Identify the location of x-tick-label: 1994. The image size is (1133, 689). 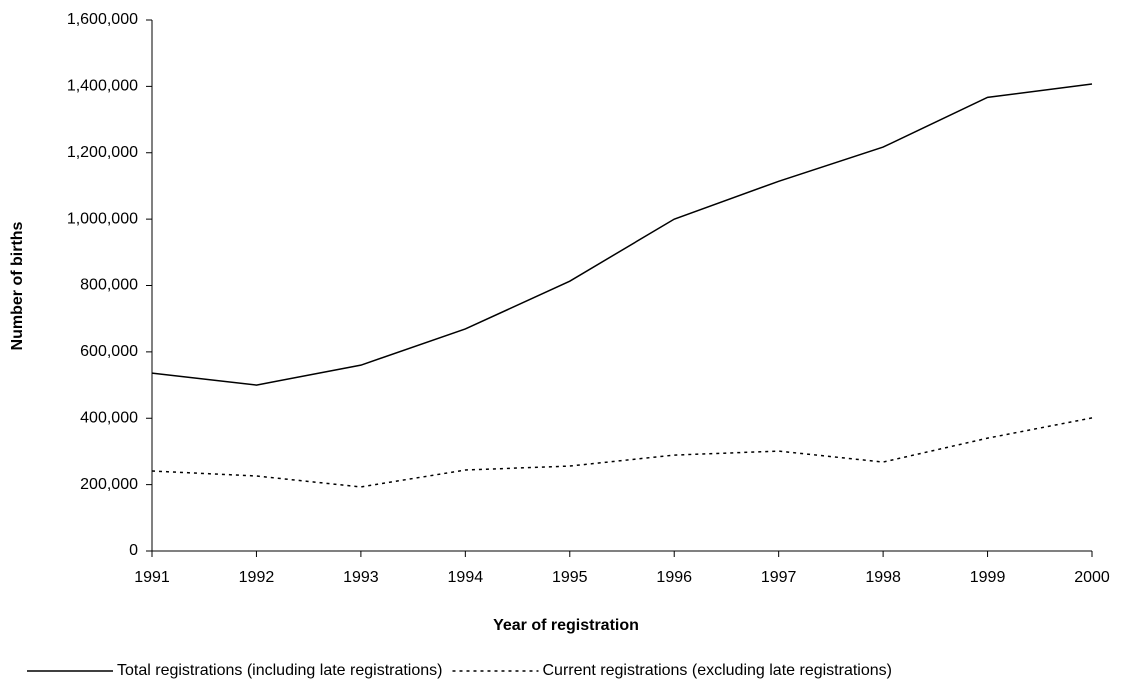
(466, 577).